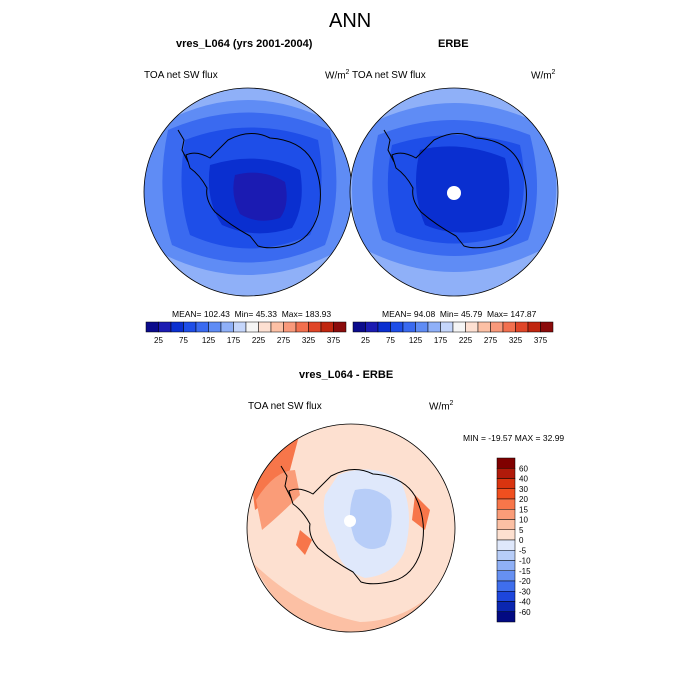 This screenshot has width=700, height=700. Describe the element at coordinates (466, 340) in the screenshot. I see `panel2-colorbar-tick-label: 225` at that location.